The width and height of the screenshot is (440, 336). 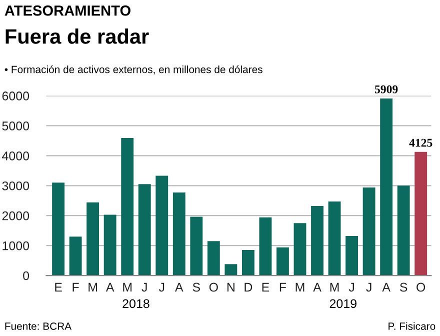 I want to click on y-tick-label: 1000, so click(x=16, y=245).